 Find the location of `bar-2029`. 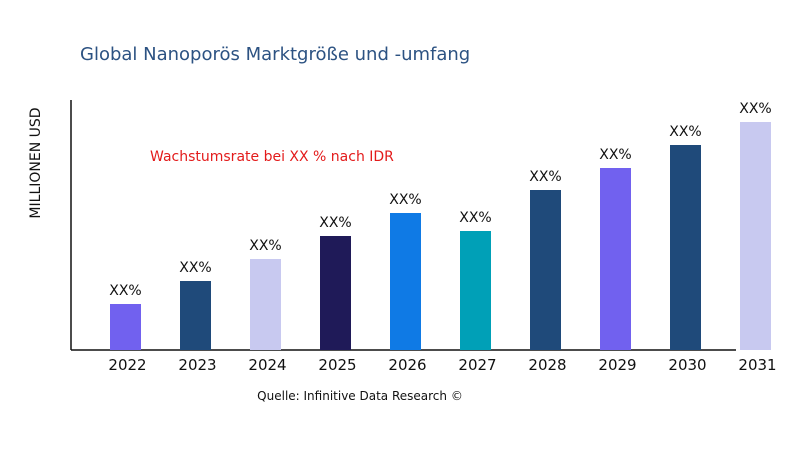

bar-2029 is located at coordinates (615, 259).